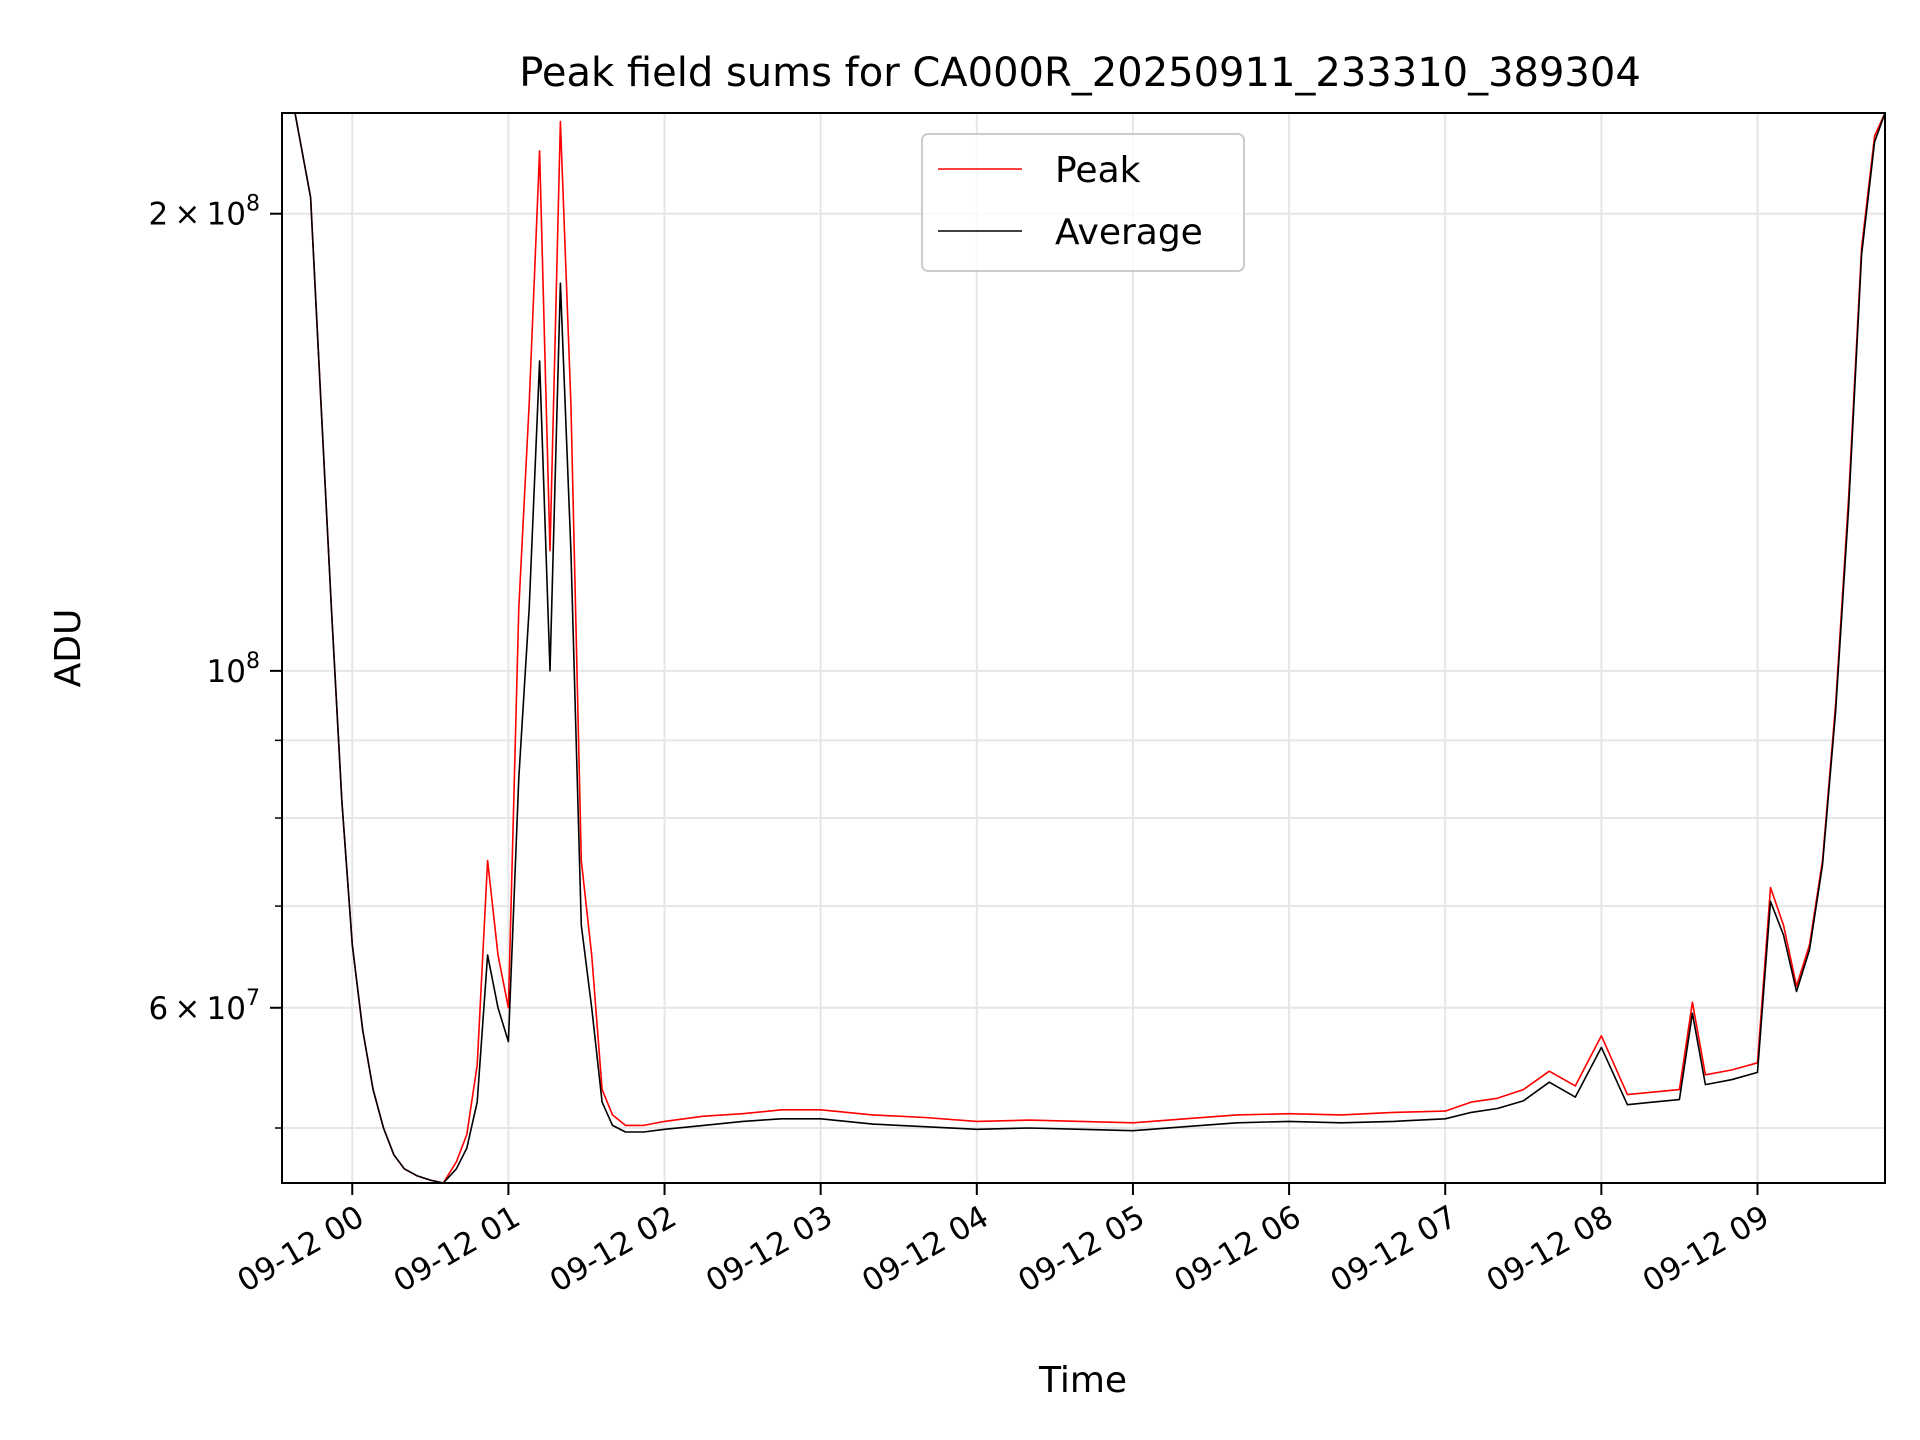 Image resolution: width=1920 pixels, height=1440 pixels. What do you see at coordinates (1098, 170) in the screenshot?
I see `legend-label-peak: Peak` at bounding box center [1098, 170].